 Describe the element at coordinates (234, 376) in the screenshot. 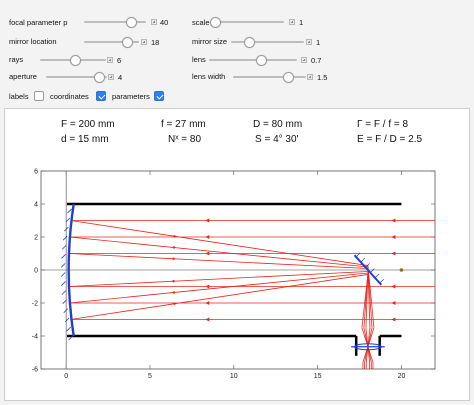

I see `x-tick-label: 10` at that location.